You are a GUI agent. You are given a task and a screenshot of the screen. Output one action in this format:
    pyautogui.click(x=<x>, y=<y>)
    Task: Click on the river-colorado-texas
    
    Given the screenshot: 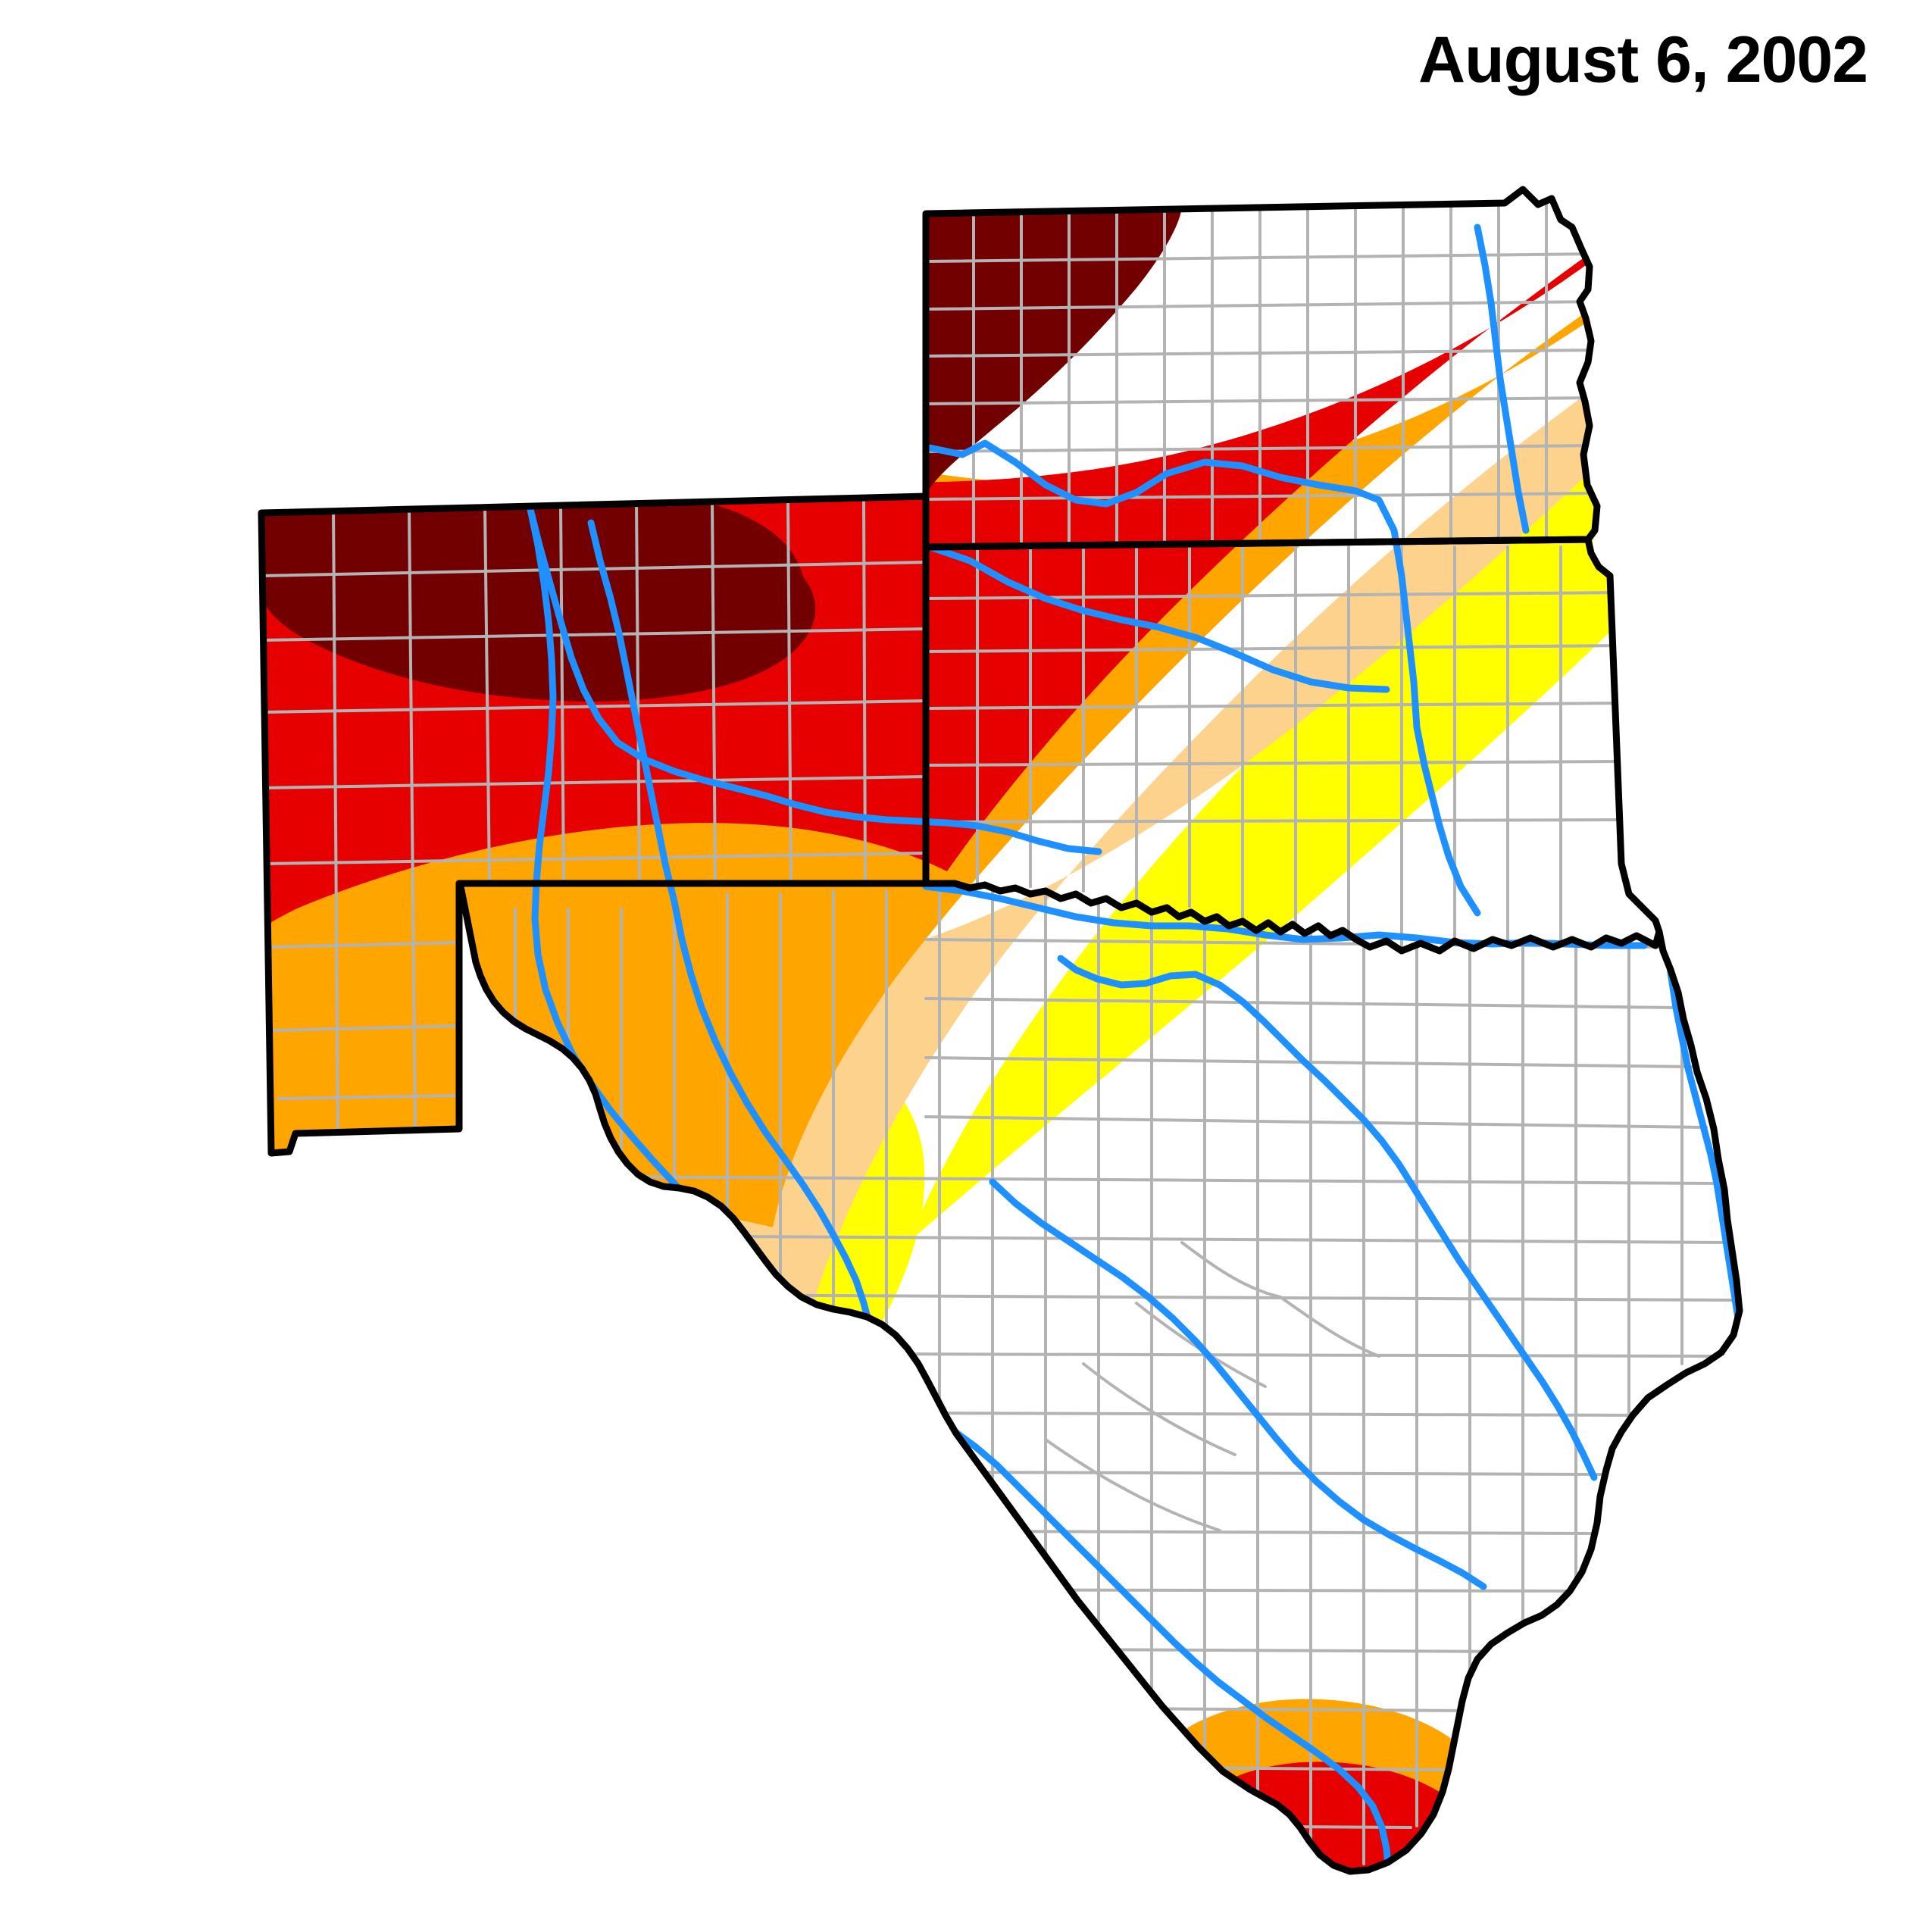 What is the action you would take?
    pyautogui.click(x=1238, y=1384)
    